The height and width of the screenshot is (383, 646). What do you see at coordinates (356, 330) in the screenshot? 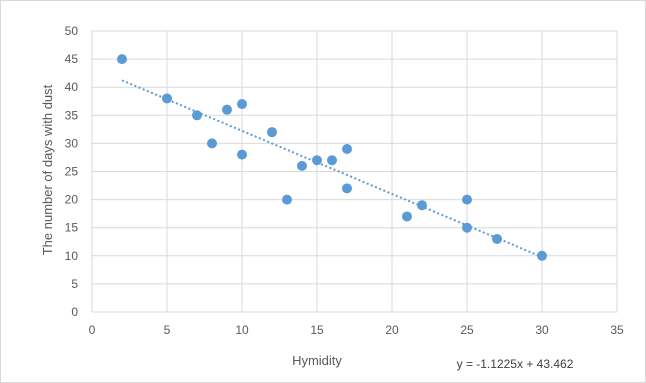
I see `x-tick-labels: 0 5 10 15 20 25 30 35` at bounding box center [356, 330].